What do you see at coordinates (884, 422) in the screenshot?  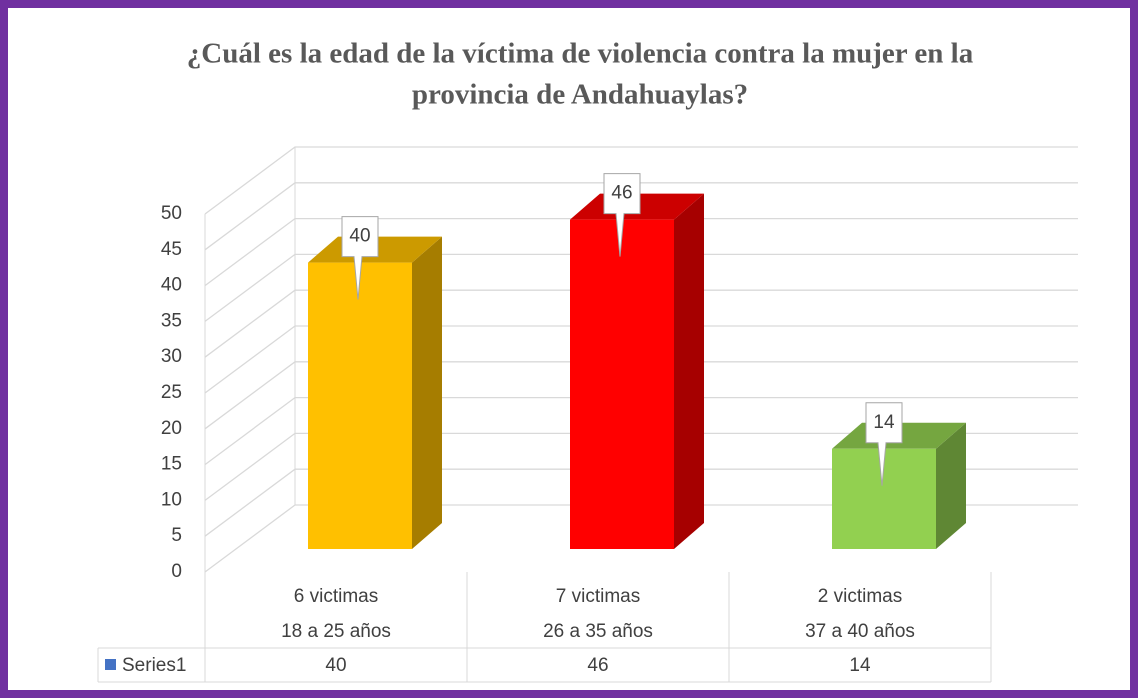 I see `data-label: 14` at bounding box center [884, 422].